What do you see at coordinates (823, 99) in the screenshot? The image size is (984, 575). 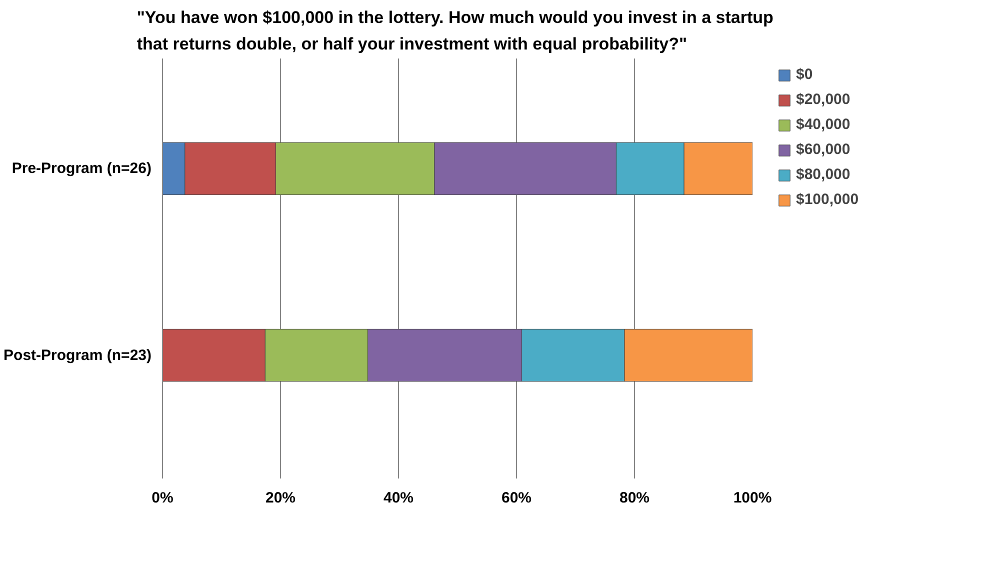 I see `legend-label: $20,000` at bounding box center [823, 99].